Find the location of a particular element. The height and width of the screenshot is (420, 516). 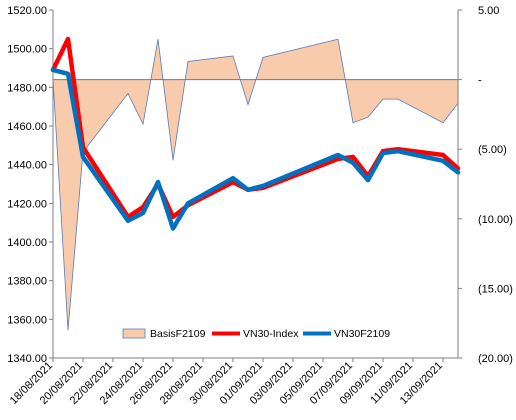

legend-label-basisf2109: BasisF2109 is located at coordinates (178, 334).